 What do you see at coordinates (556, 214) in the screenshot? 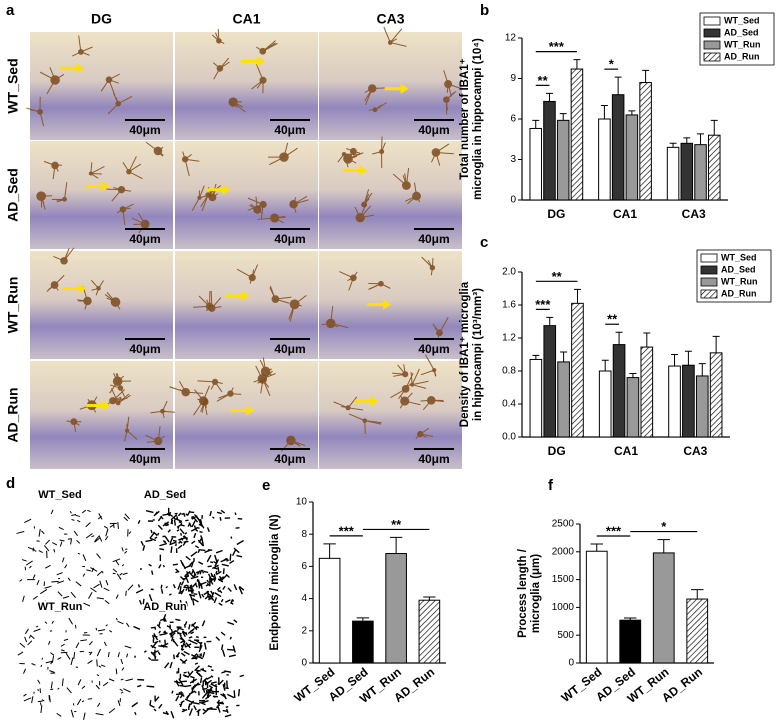
I see `x-tick-label: DG` at bounding box center [556, 214].